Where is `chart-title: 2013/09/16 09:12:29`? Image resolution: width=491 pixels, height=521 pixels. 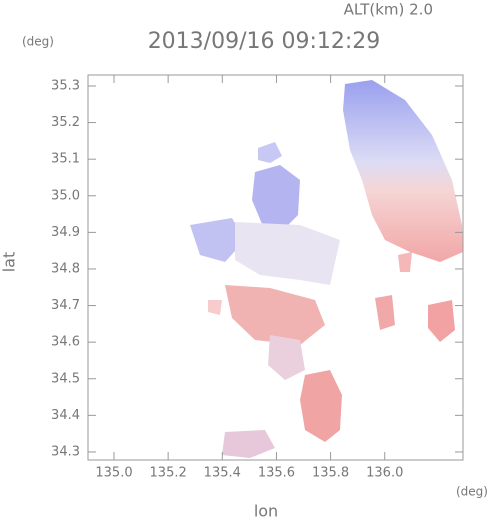 chart-title: 2013/09/16 09:12:29 is located at coordinates (264, 41).